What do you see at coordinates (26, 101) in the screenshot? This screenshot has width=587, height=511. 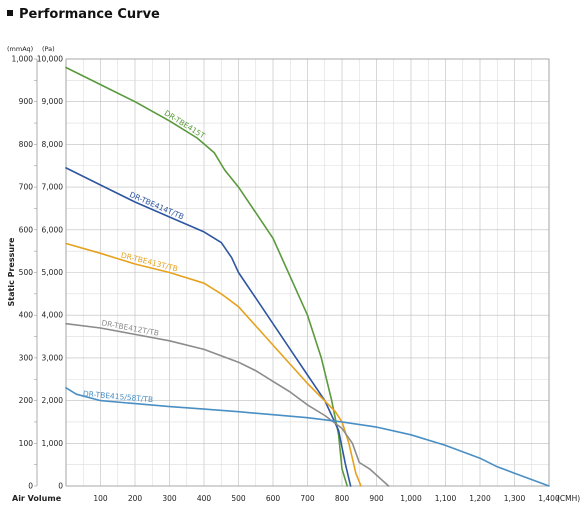 I see `y-tick-label-mm: 900` at bounding box center [26, 101].